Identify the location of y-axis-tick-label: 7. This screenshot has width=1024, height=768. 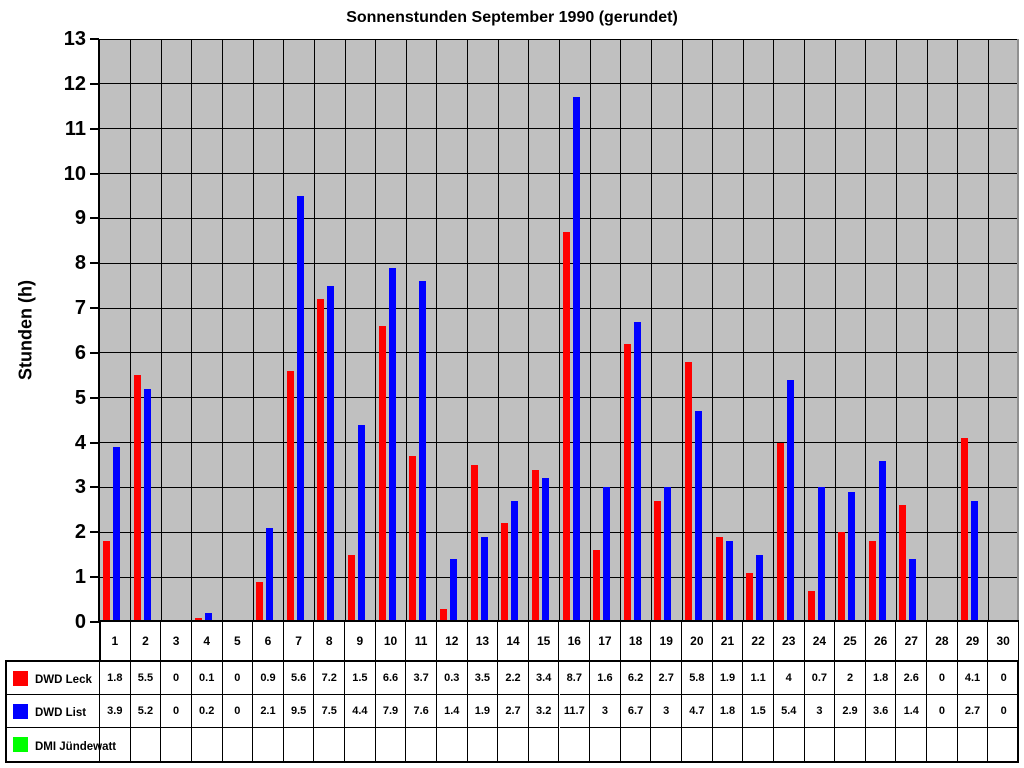
(80, 308).